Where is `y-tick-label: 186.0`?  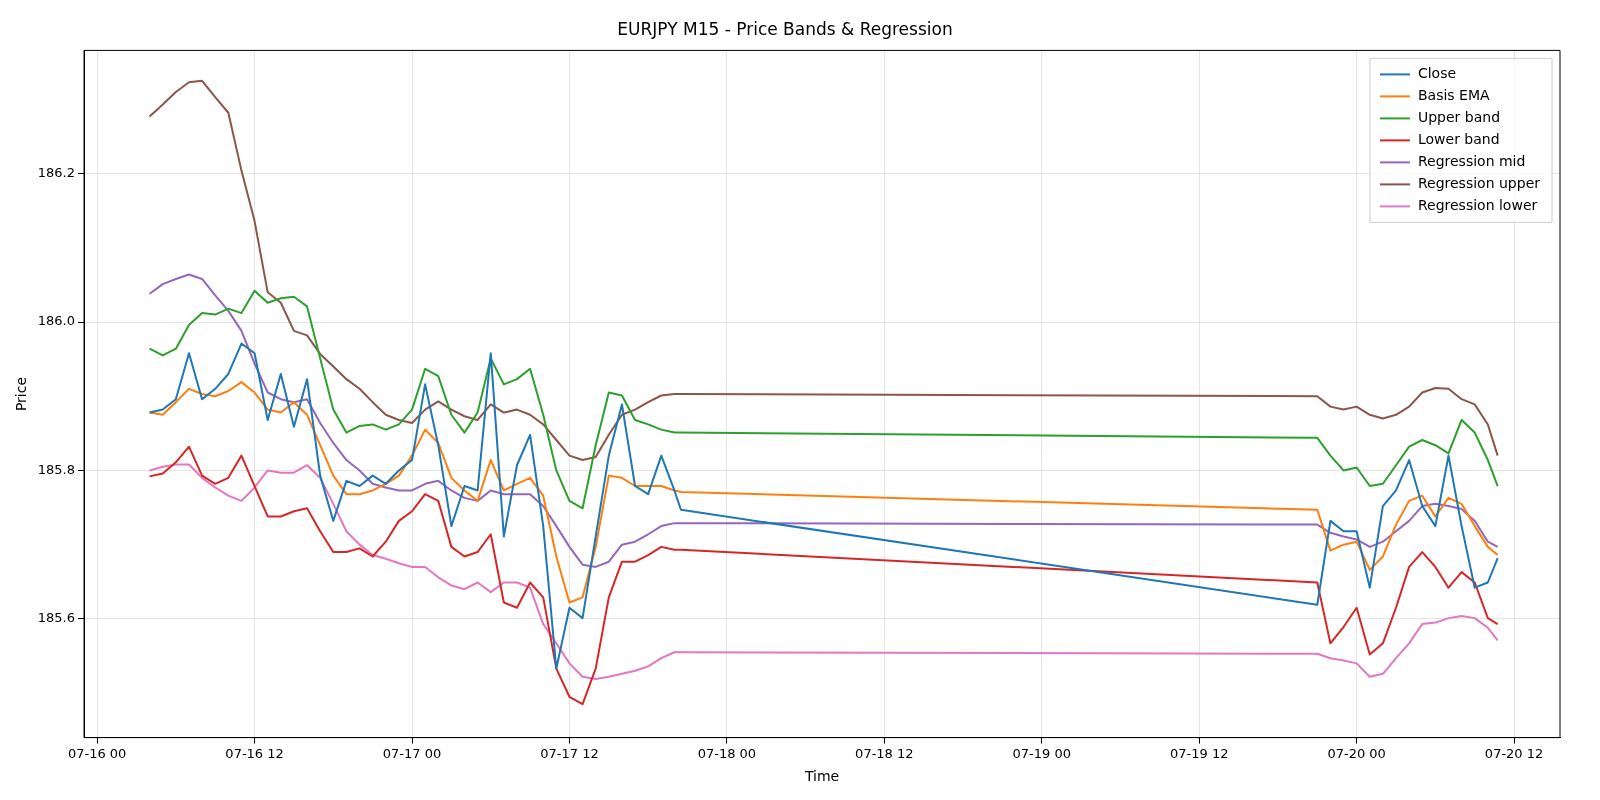 y-tick-label: 186.0 is located at coordinates (56, 321).